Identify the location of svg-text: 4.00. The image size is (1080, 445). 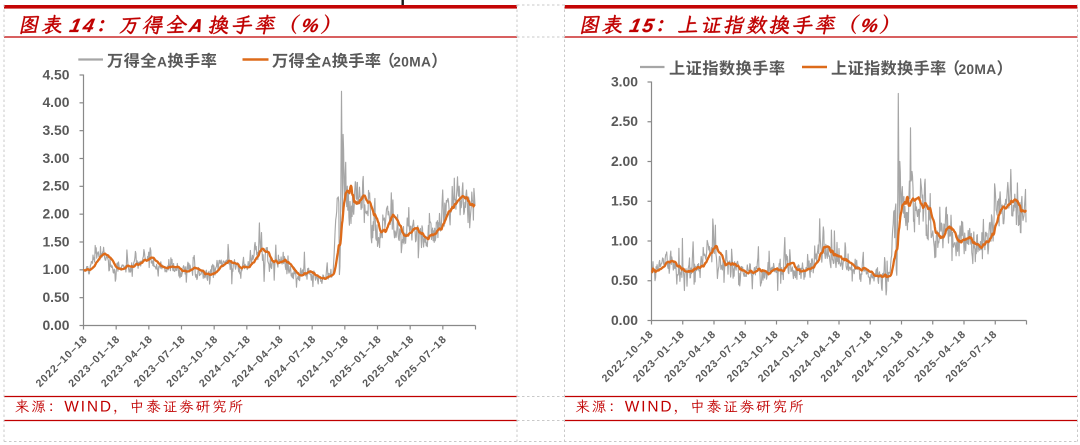
(55, 102).